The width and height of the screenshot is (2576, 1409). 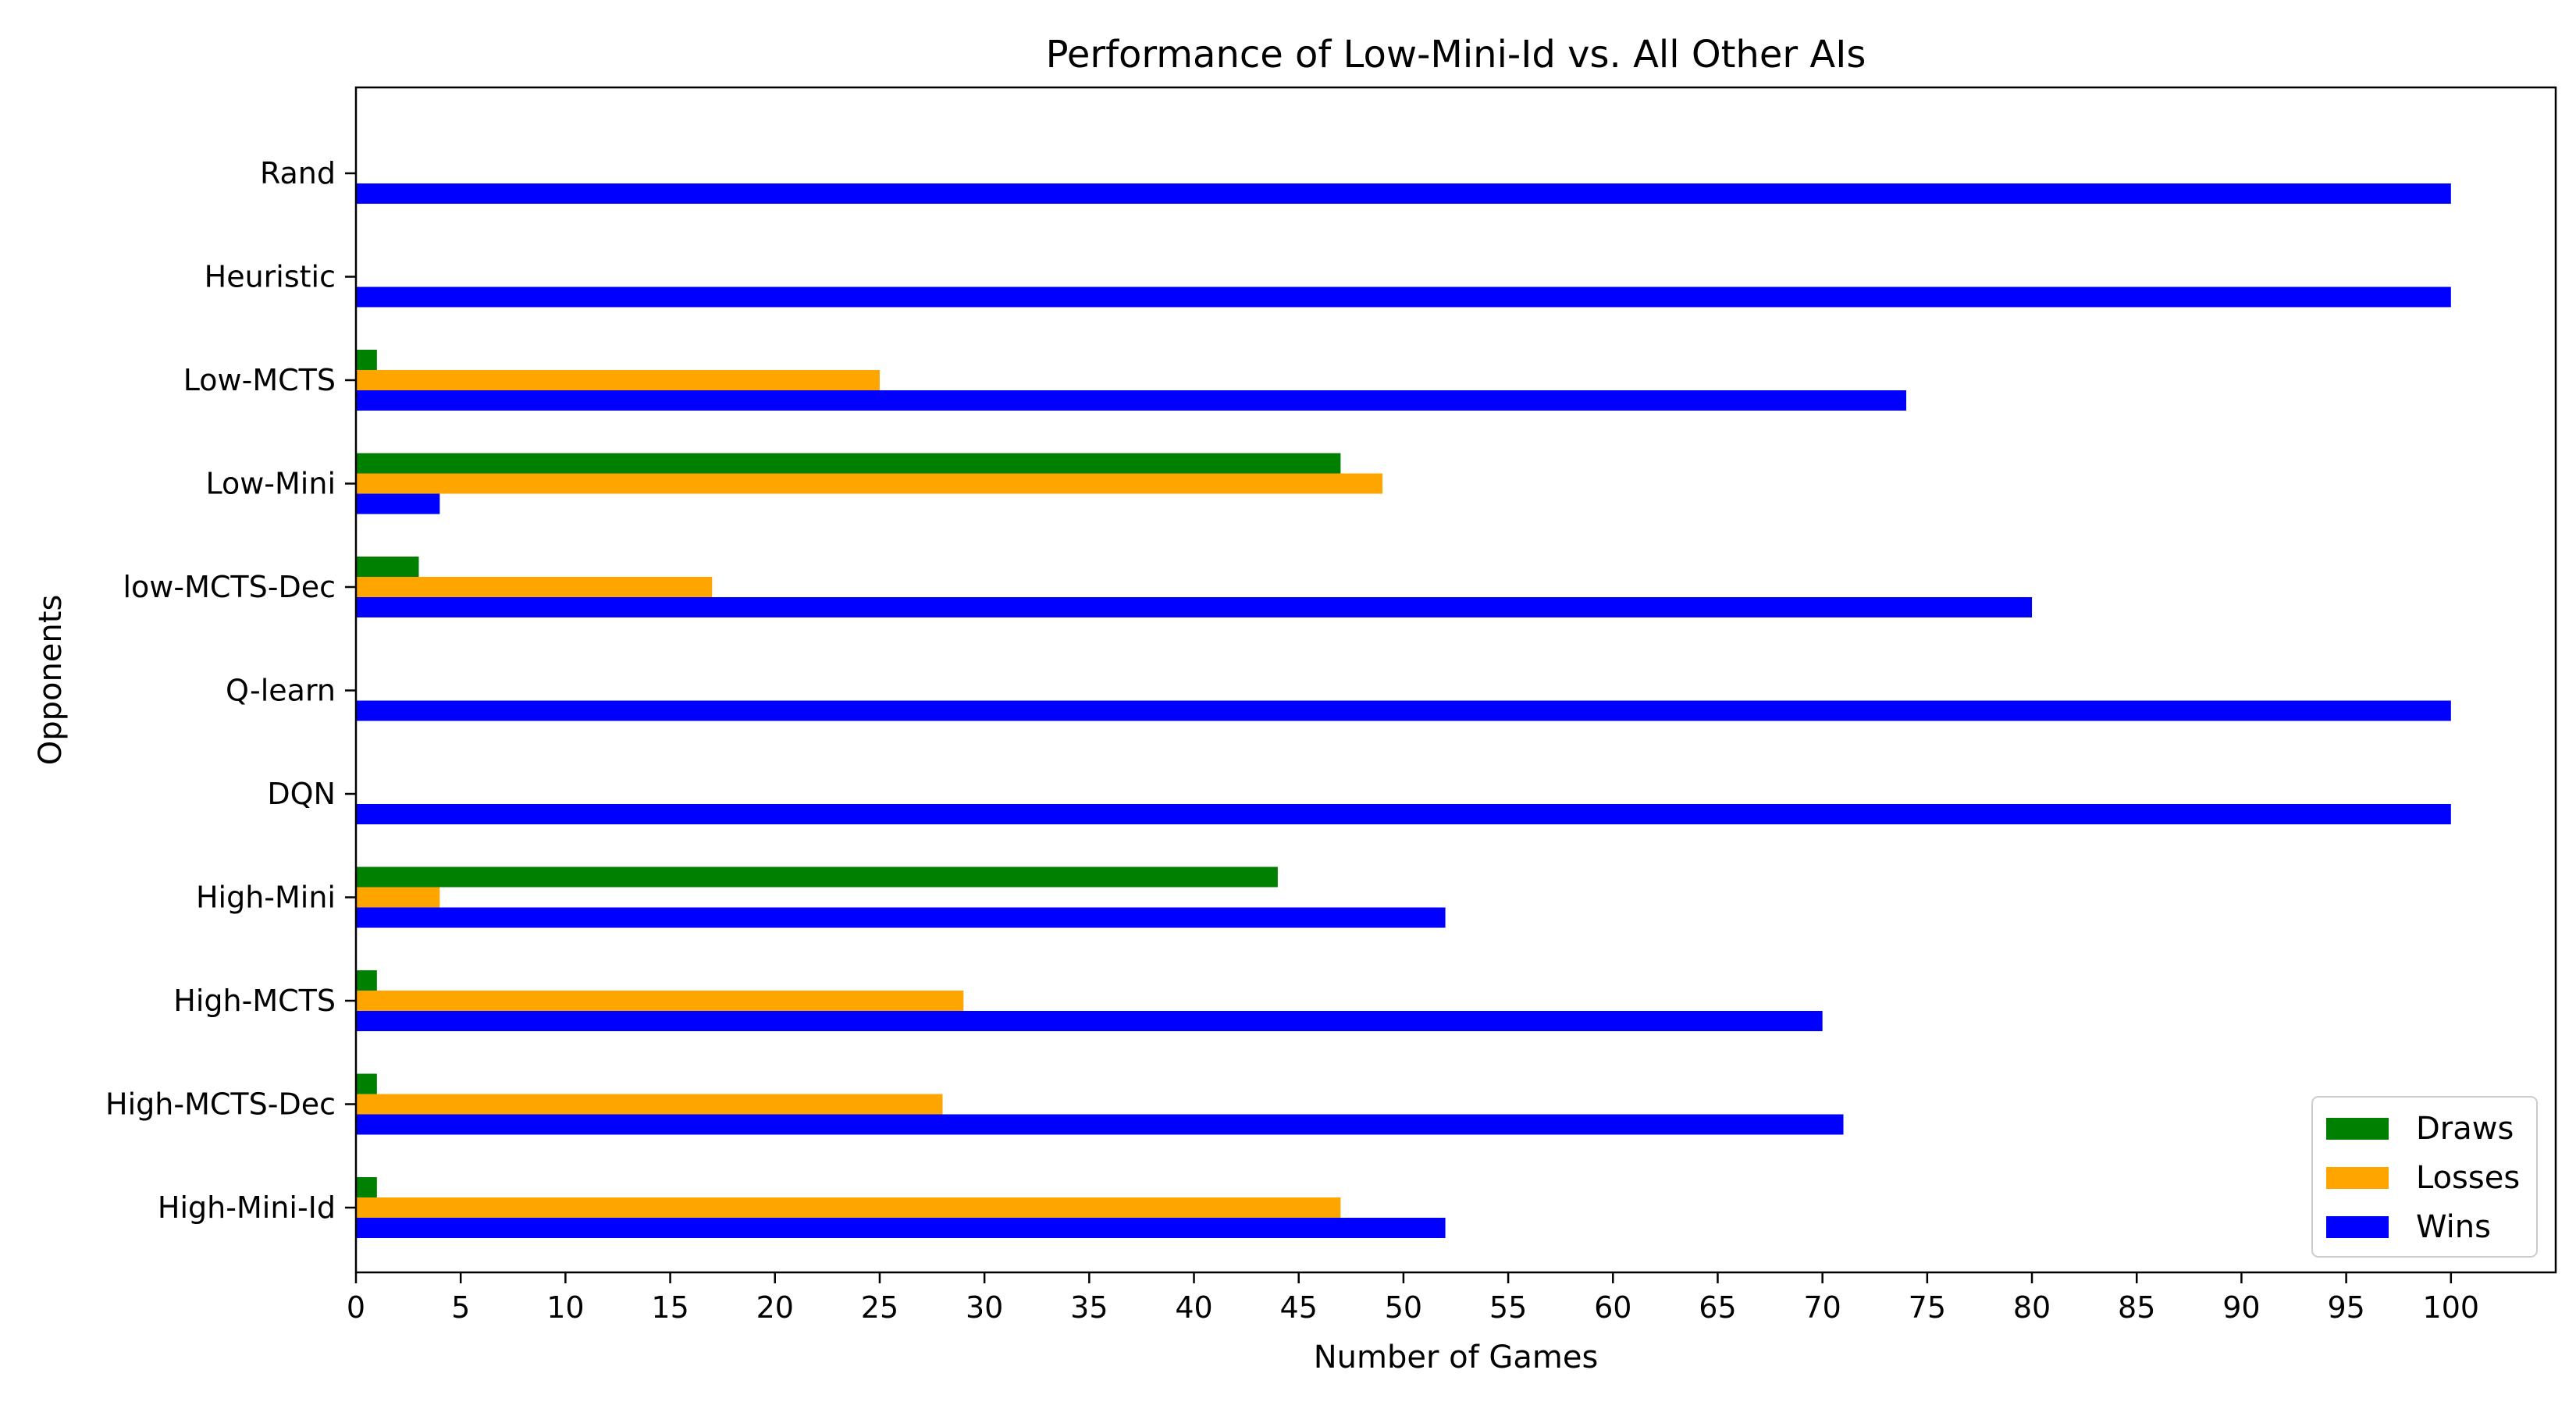 What do you see at coordinates (1403, 814) in the screenshot?
I see `bar-wins-dqn` at bounding box center [1403, 814].